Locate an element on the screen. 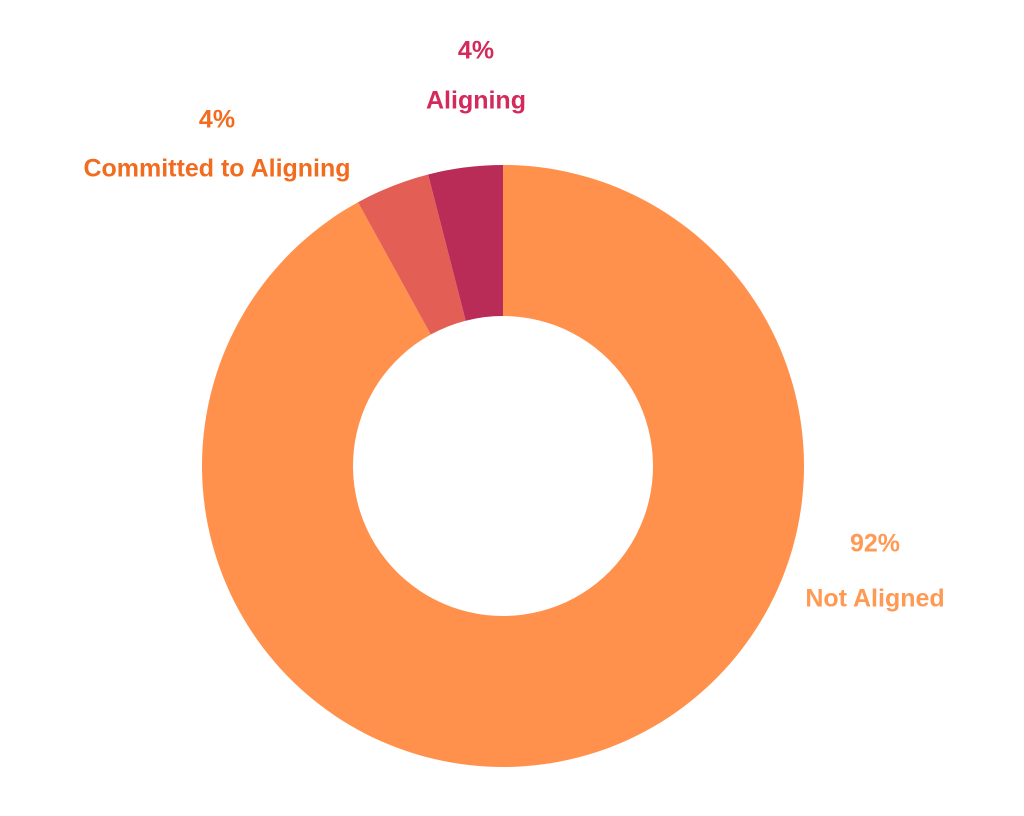 Image resolution: width=1024 pixels, height=816 pixels. category-label: Aligning is located at coordinates (476, 101).